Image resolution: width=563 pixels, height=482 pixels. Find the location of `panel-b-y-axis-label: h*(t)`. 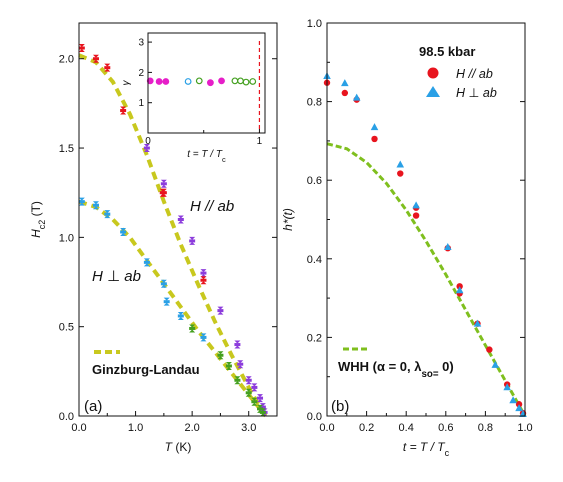

panel-b-y-axis-label: h*(t) is located at coordinates (288, 219).